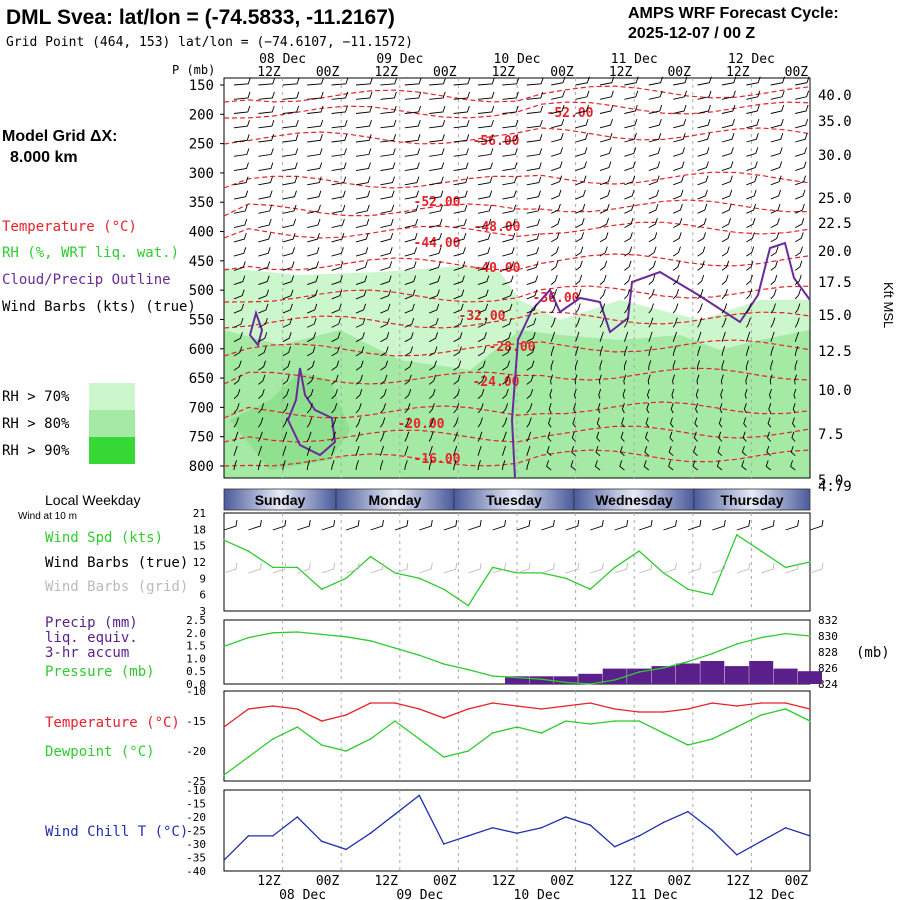 The image size is (900, 900). Describe the element at coordinates (399, 59) in the screenshot. I see `top-date-label: 09 Dec` at that location.